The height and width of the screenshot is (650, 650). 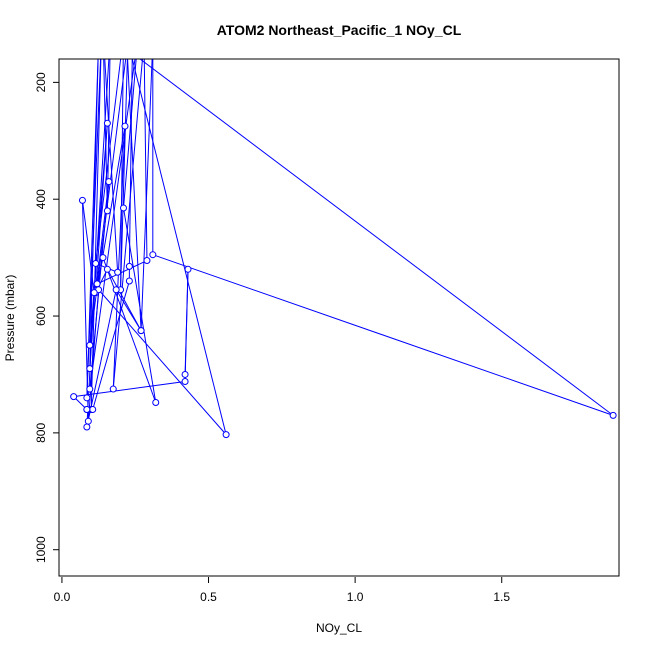 What do you see at coordinates (41, 199) in the screenshot?
I see `y-tick-label: 400` at bounding box center [41, 199].